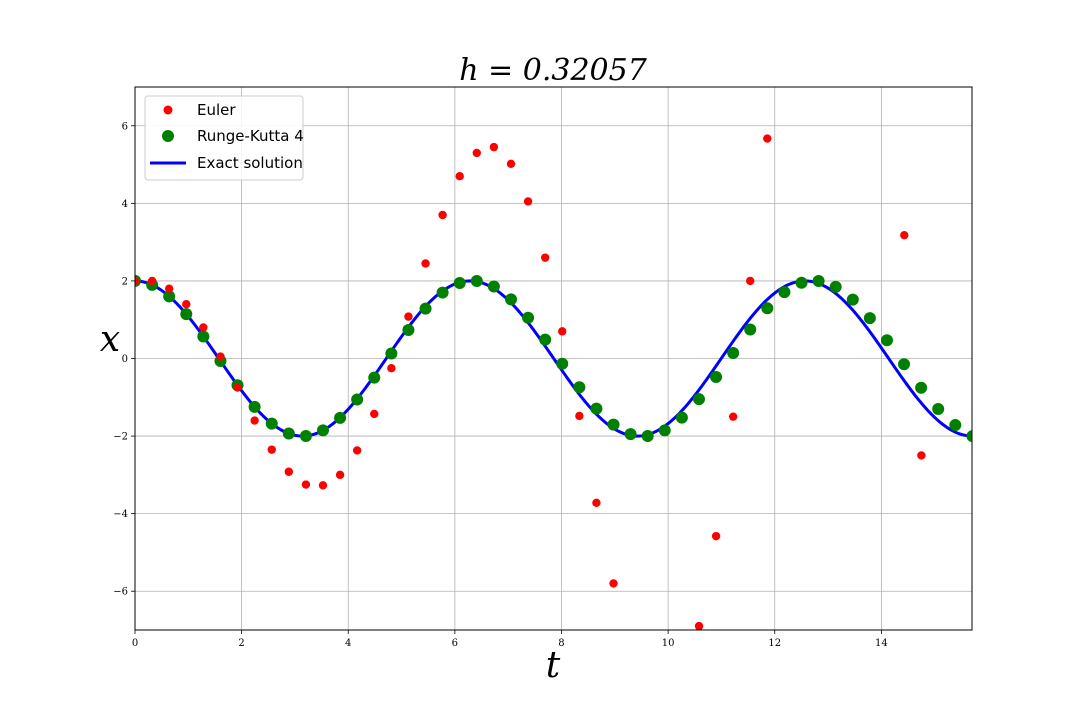 The image size is (1080, 725). I want to click on legend-label-runge-kutta-4: Runge-Kutta 4, so click(250, 136).